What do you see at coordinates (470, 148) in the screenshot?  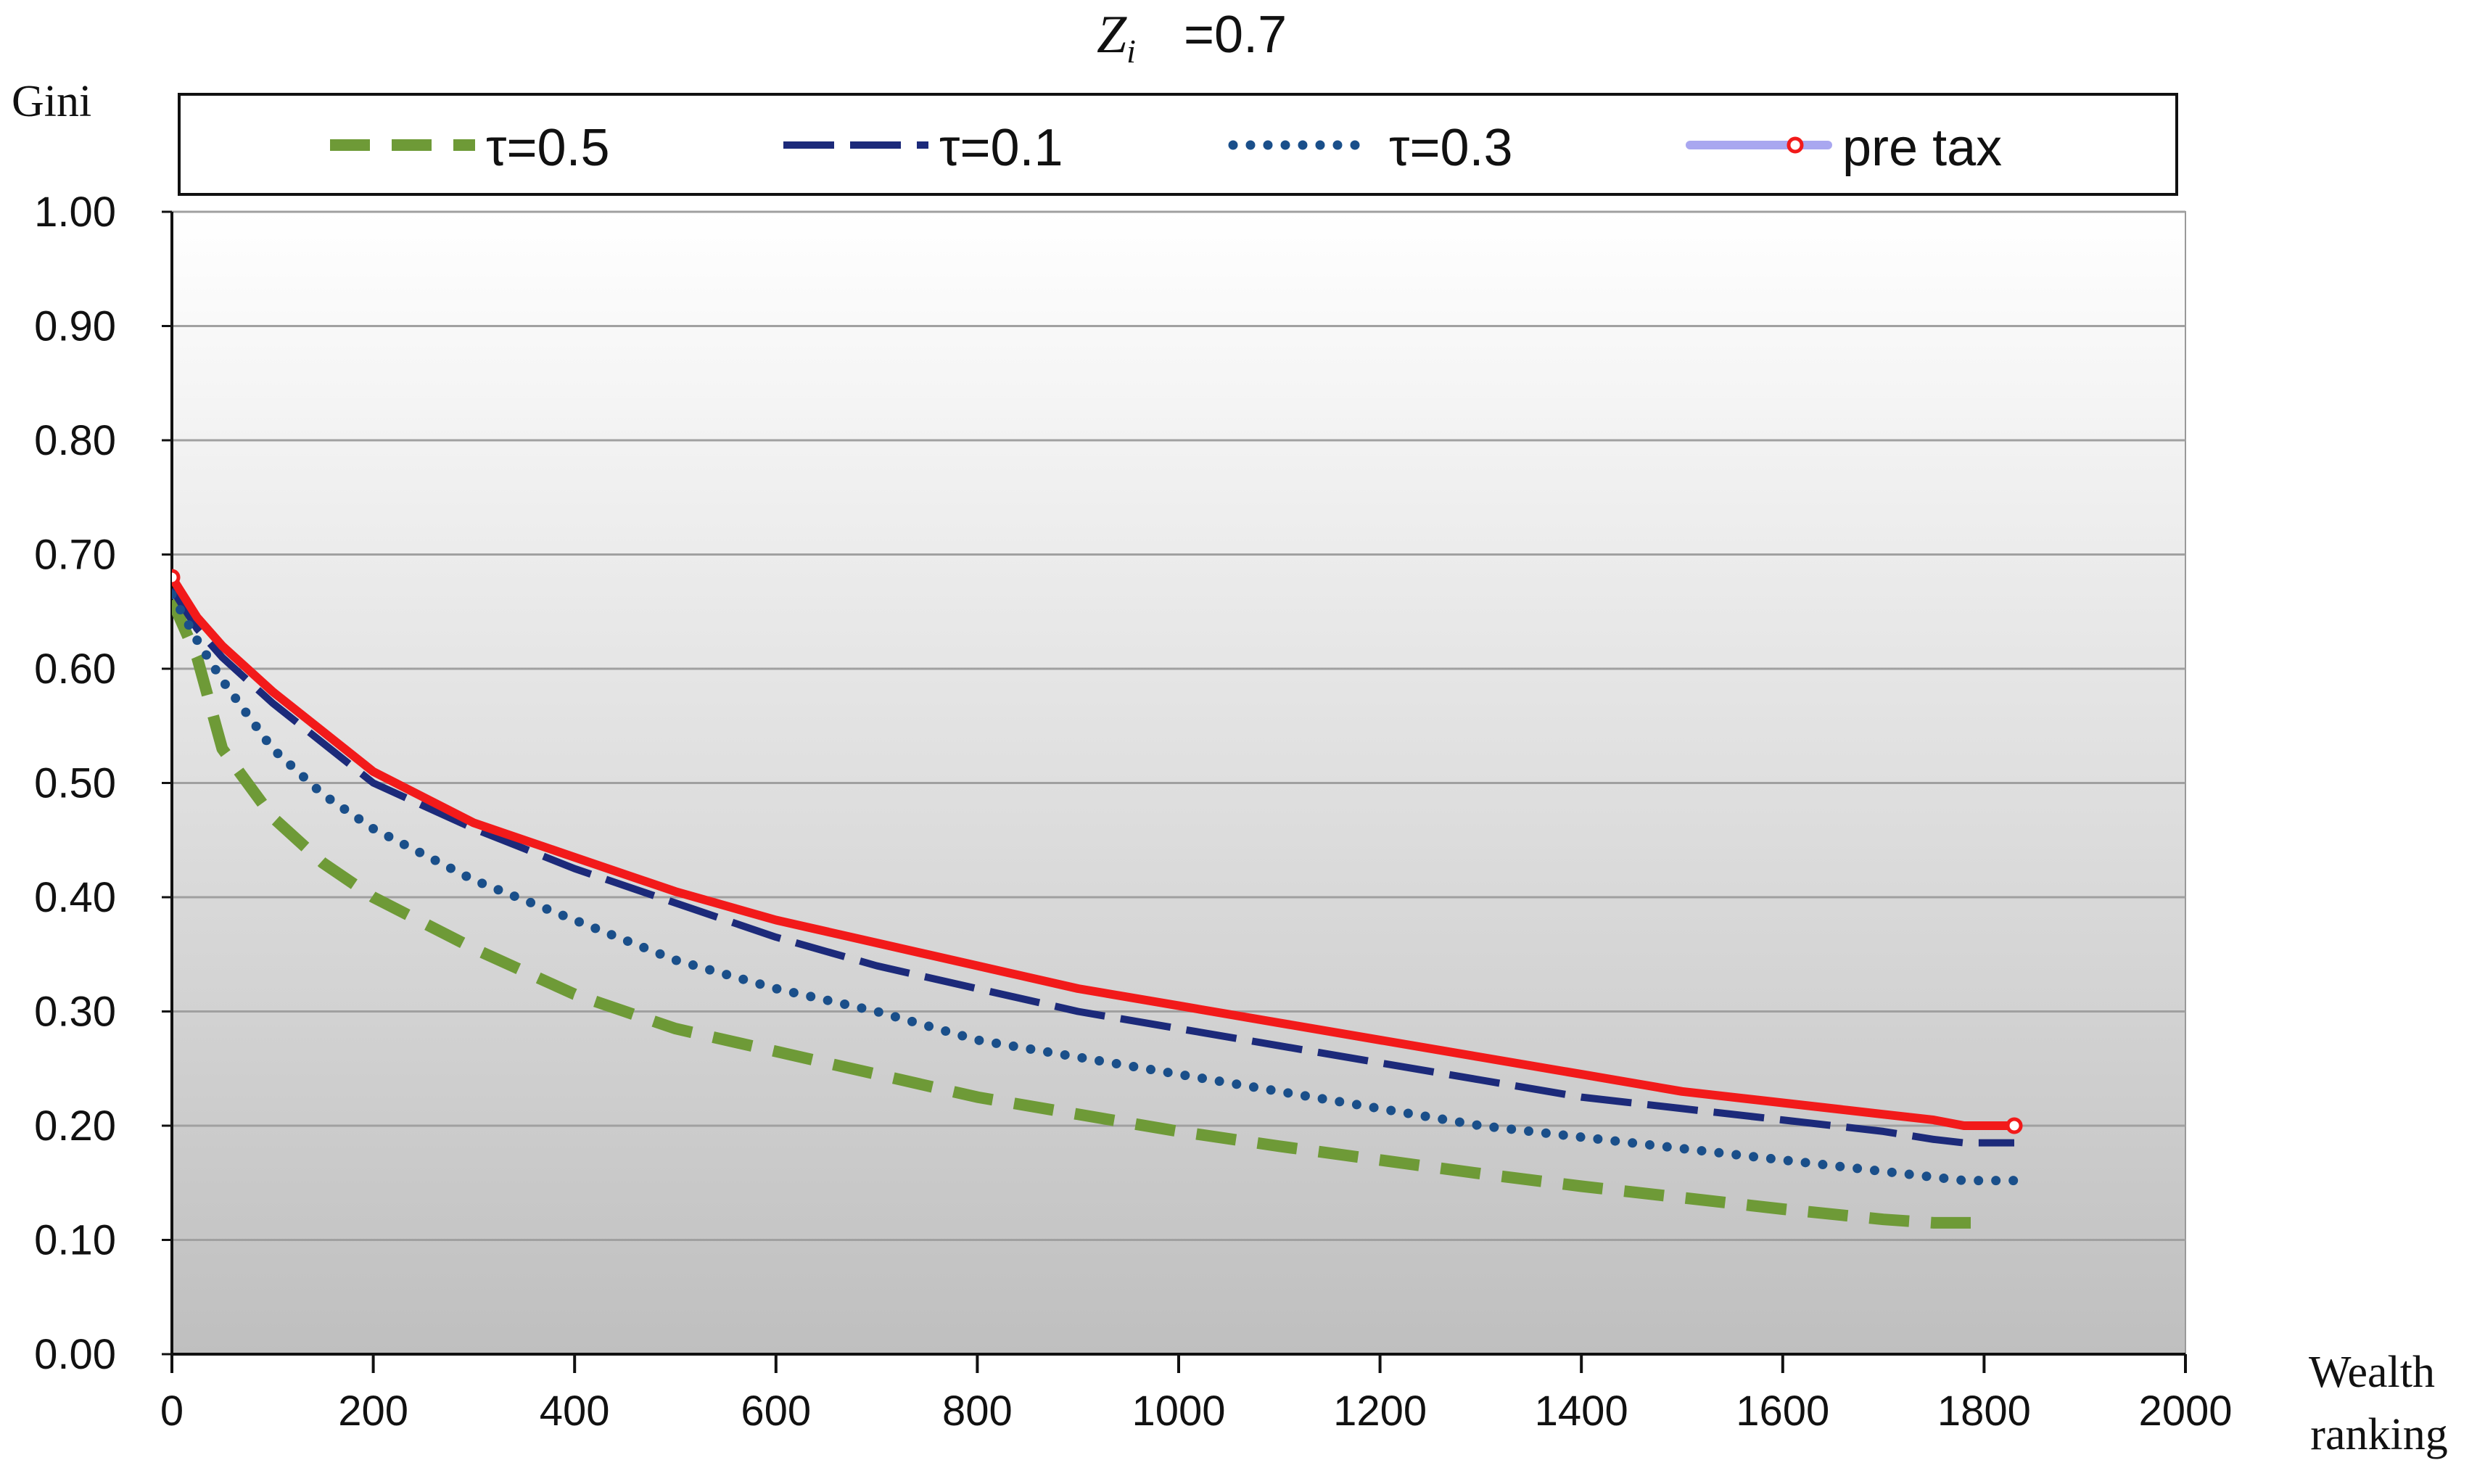 I see `legend-item--0-5: τ=0.5` at bounding box center [470, 148].